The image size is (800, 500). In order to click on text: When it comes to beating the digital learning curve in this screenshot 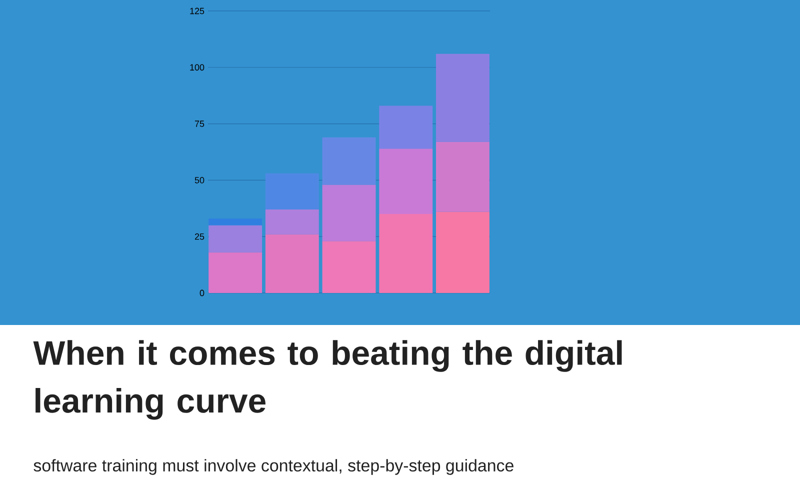, I will do `click(327, 380)`.